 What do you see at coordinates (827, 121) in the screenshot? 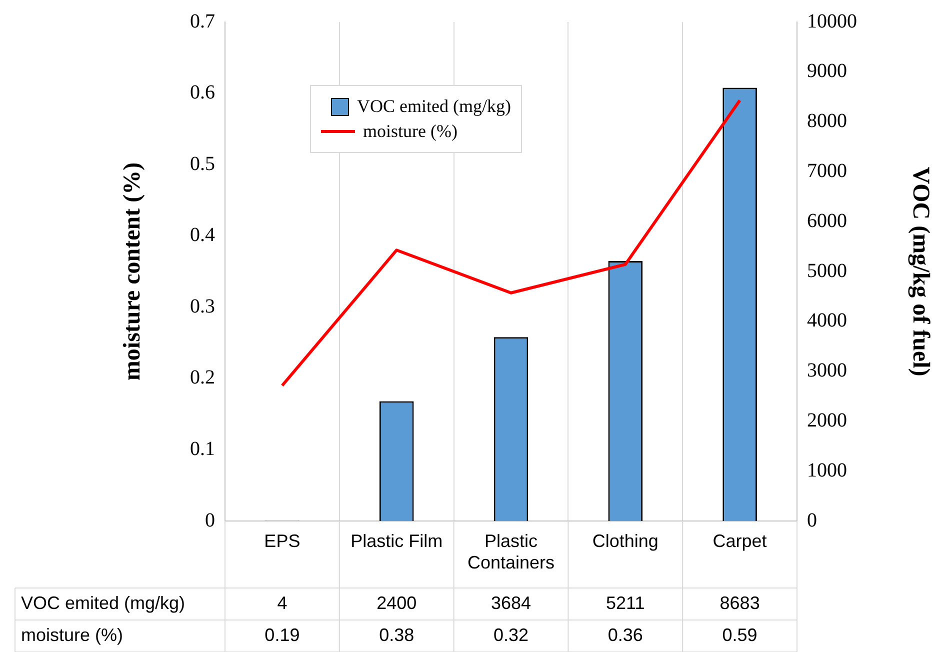
I see `y2-tick-label: 8000` at bounding box center [827, 121].